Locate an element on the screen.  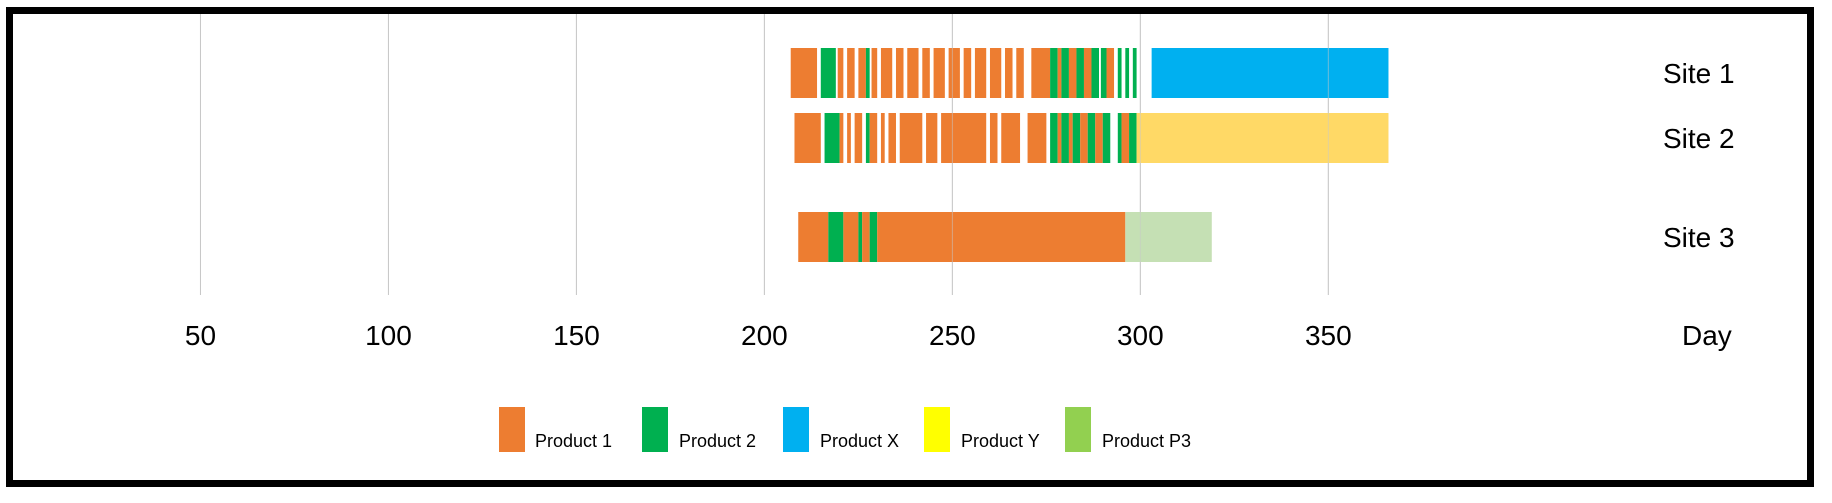
legend-swatch-product-x is located at coordinates (796, 429).